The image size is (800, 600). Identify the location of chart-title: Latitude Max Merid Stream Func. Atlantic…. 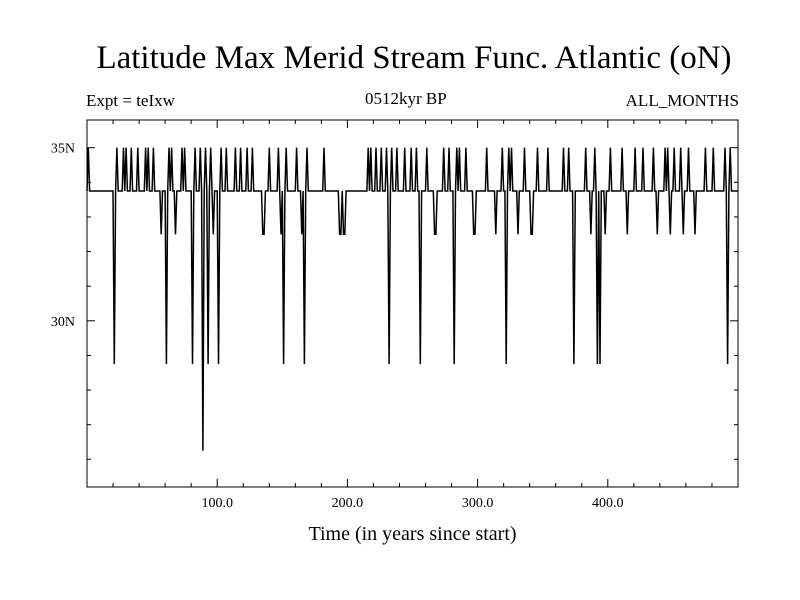
(414, 58).